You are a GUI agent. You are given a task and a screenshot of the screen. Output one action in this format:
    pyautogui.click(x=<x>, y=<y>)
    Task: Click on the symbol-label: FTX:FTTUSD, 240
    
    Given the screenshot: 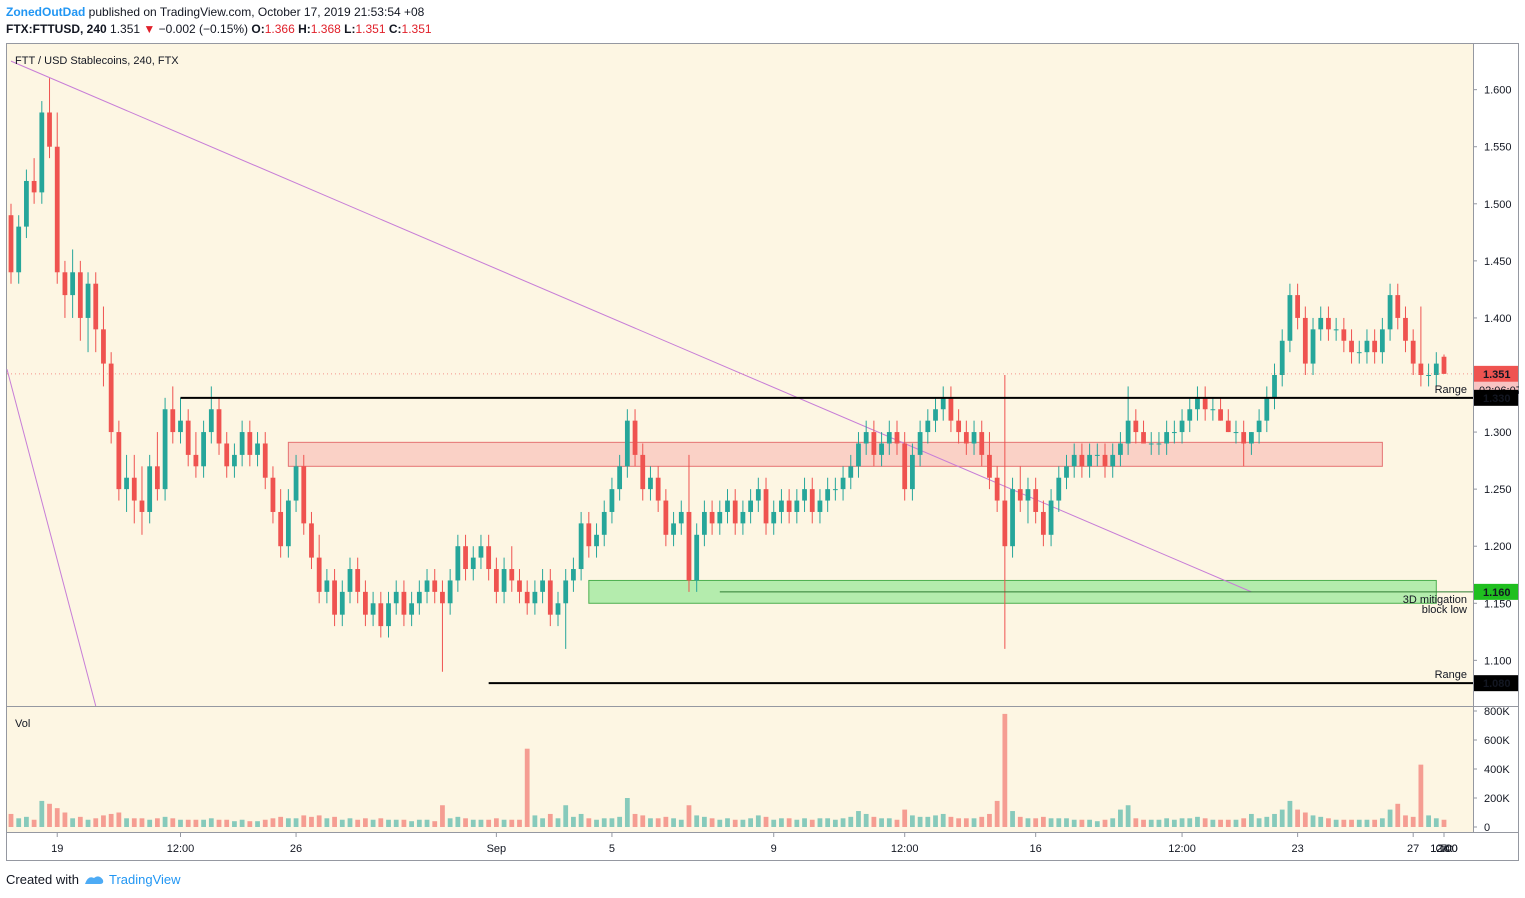 What is the action you would take?
    pyautogui.click(x=56, y=29)
    